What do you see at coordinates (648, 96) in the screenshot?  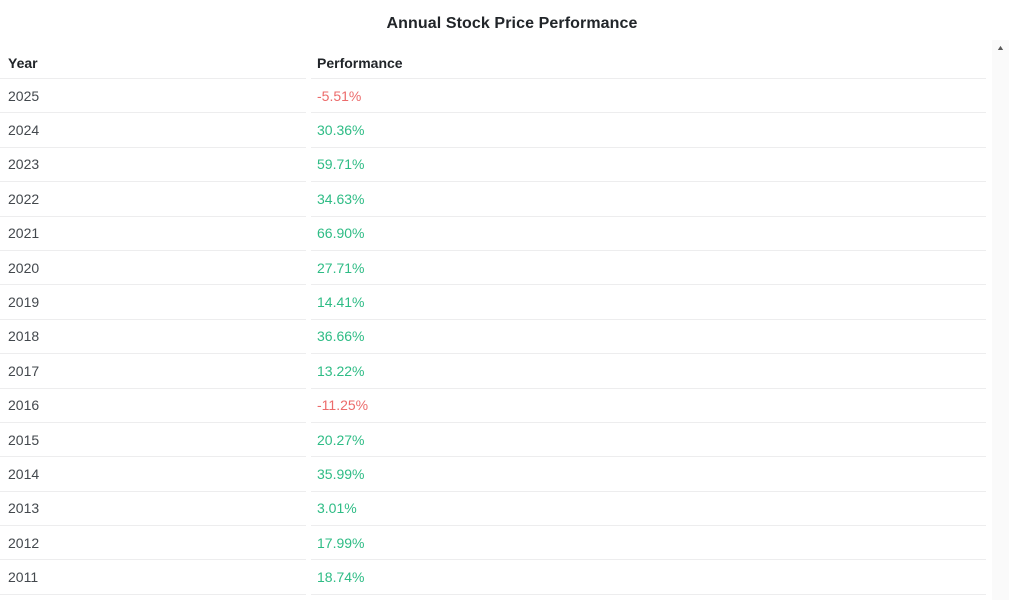 I see `performance-cell: -5.51%` at bounding box center [648, 96].